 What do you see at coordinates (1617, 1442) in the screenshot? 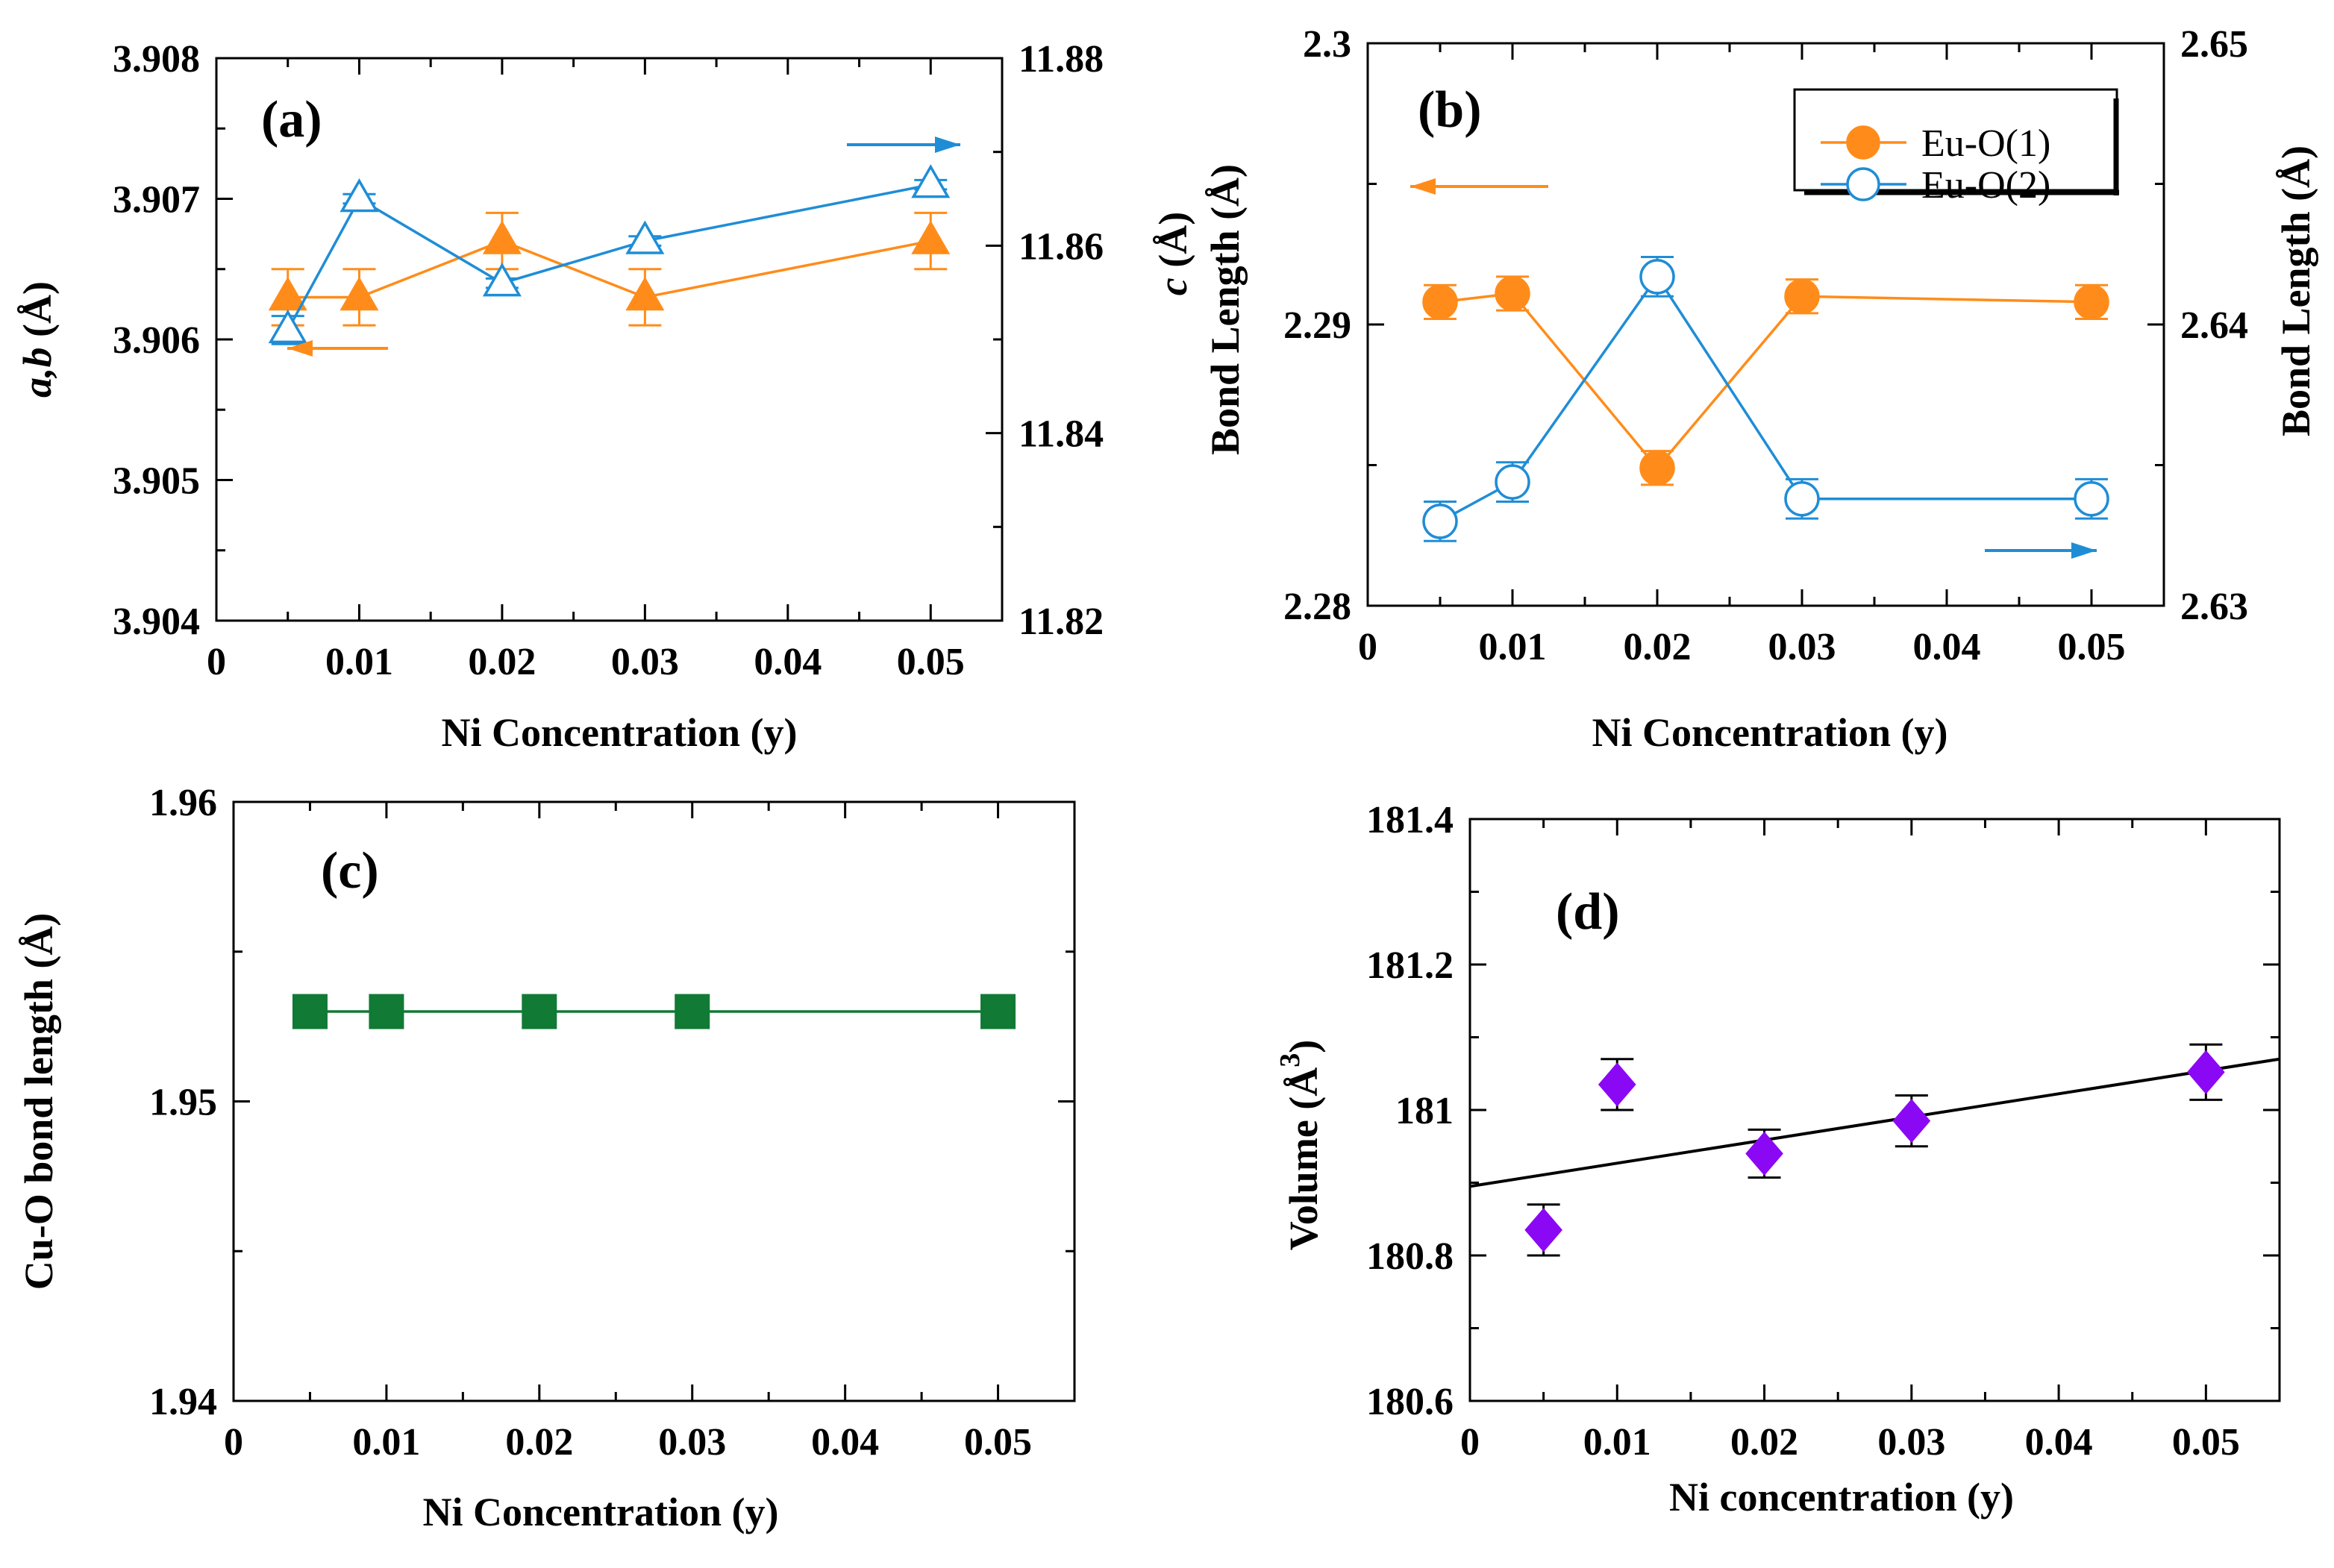
I see `x-tick-label: 0.01` at bounding box center [1617, 1442].